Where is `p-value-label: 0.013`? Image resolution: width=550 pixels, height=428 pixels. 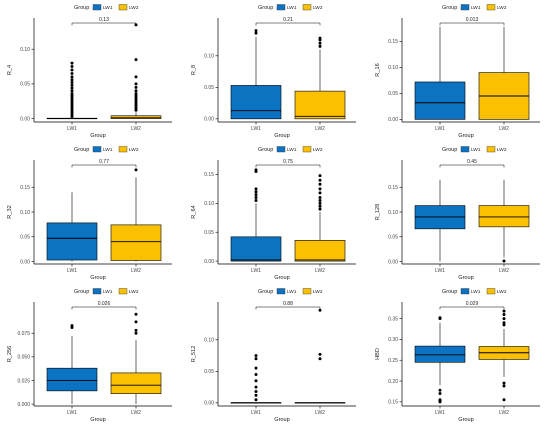
p-value-label: 0.013 is located at coordinates (472, 20).